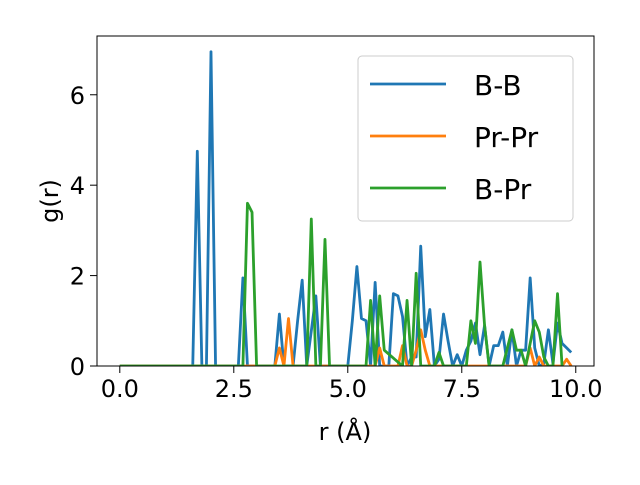 The width and height of the screenshot is (640, 485). What do you see at coordinates (346, 341) in the screenshot?
I see `series-line-pr-pr` at bounding box center [346, 341].